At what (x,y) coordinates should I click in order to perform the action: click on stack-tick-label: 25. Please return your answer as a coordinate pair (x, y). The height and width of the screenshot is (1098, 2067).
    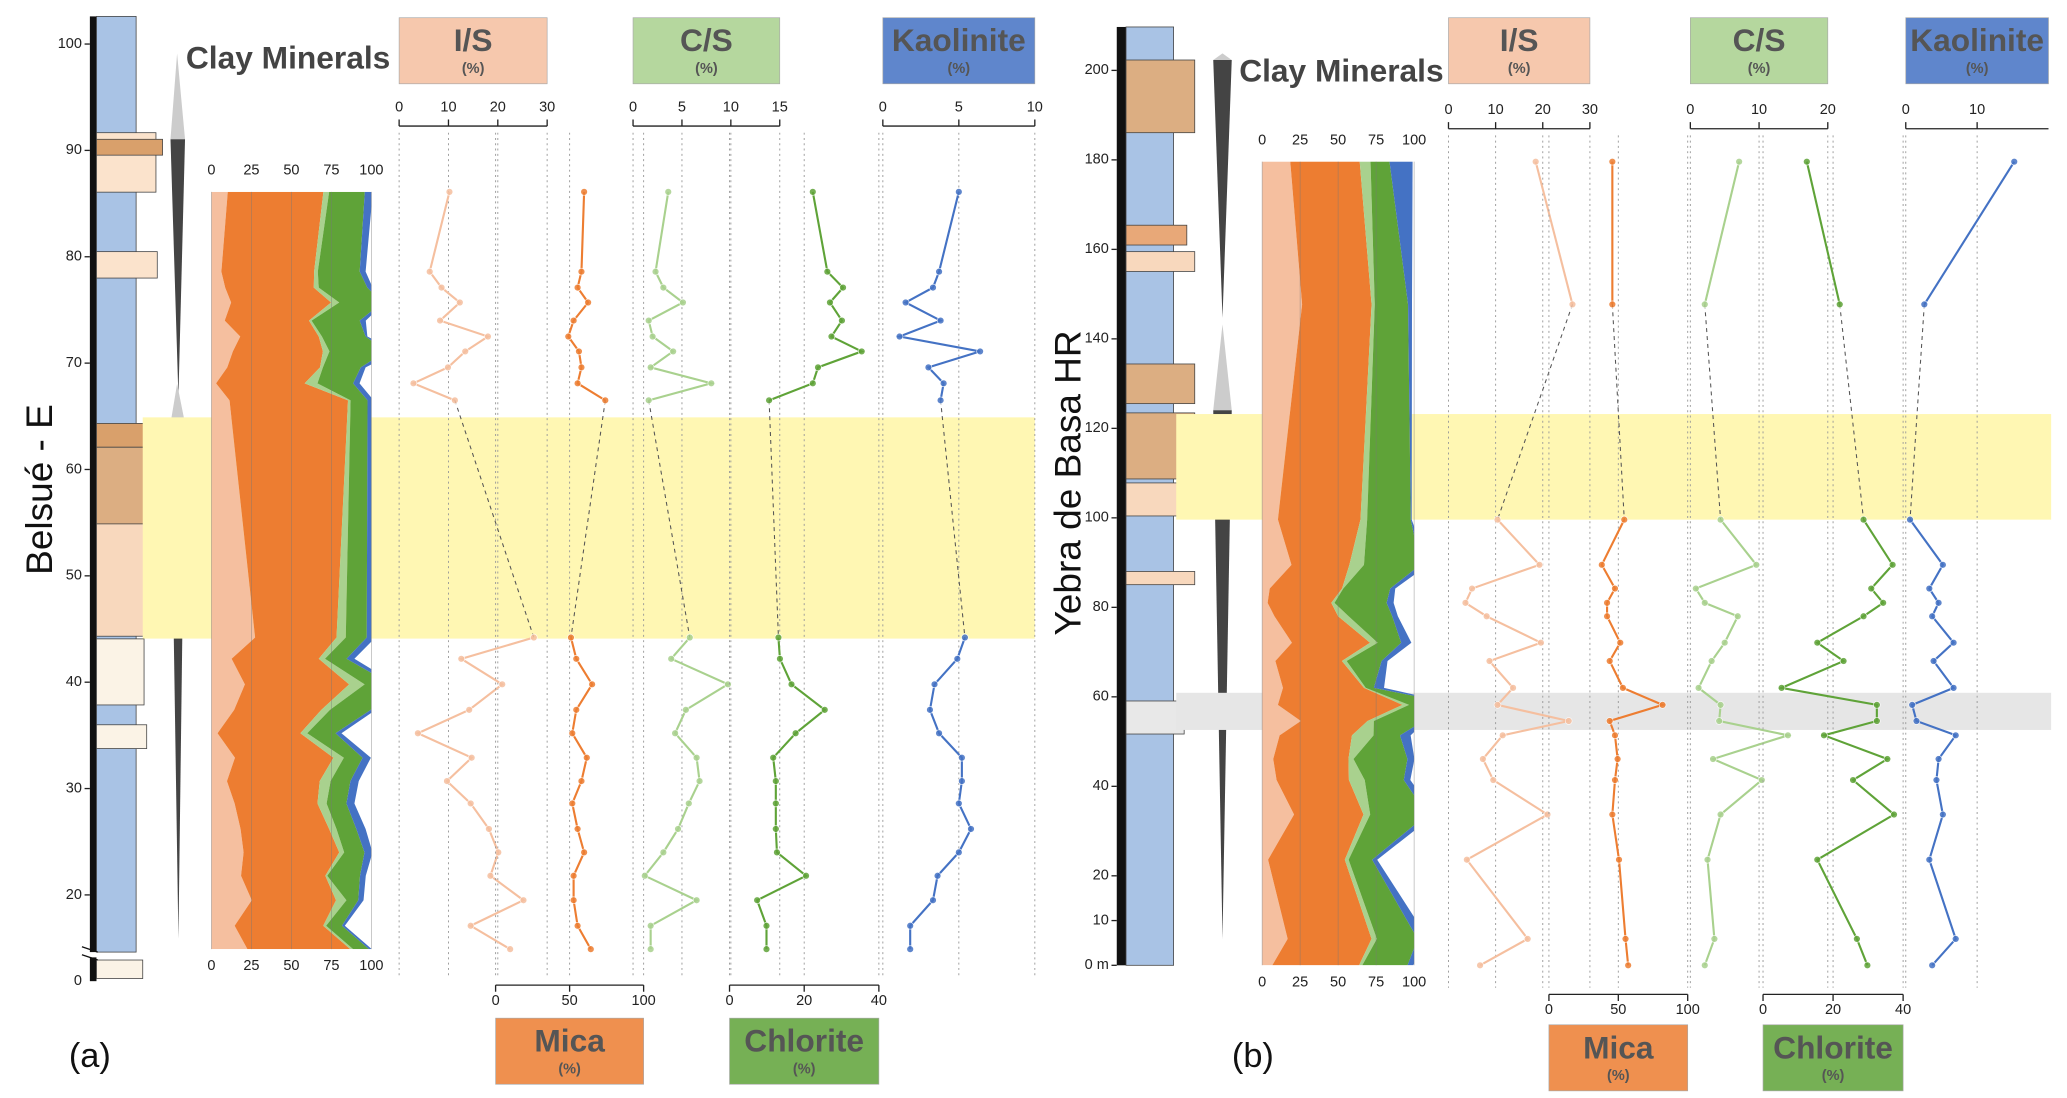
    Looking at the image, I should click on (251, 966).